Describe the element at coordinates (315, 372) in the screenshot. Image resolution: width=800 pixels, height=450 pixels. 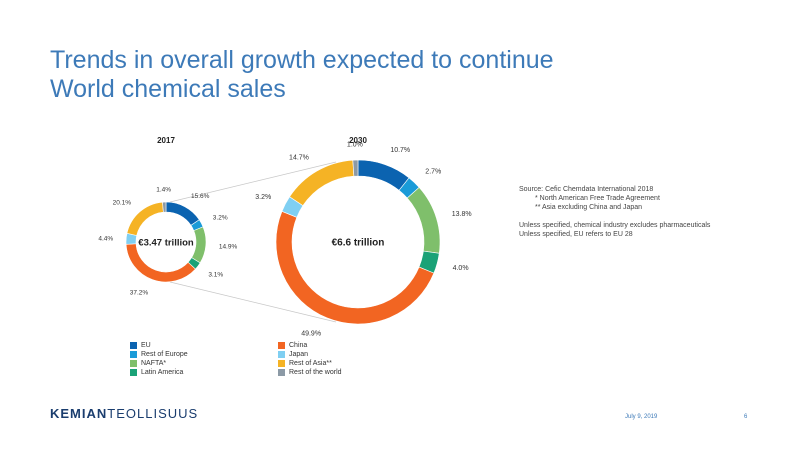
I see `legend-label-rest-of-world: Rest of the world` at that location.